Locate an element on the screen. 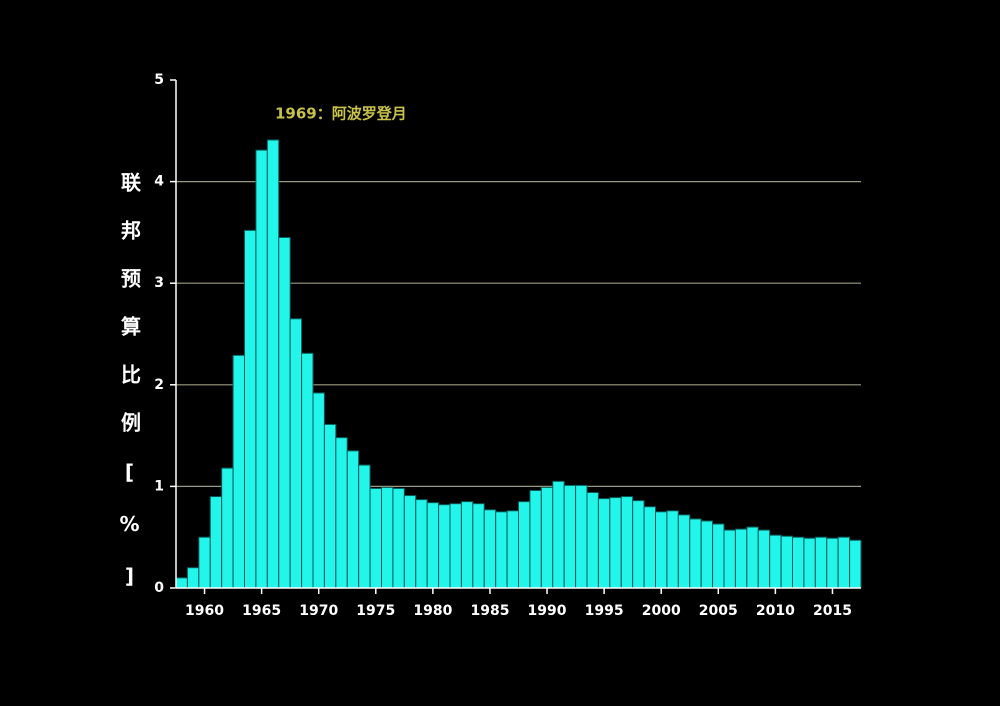  x-tick-label: 1965 is located at coordinates (261, 611).